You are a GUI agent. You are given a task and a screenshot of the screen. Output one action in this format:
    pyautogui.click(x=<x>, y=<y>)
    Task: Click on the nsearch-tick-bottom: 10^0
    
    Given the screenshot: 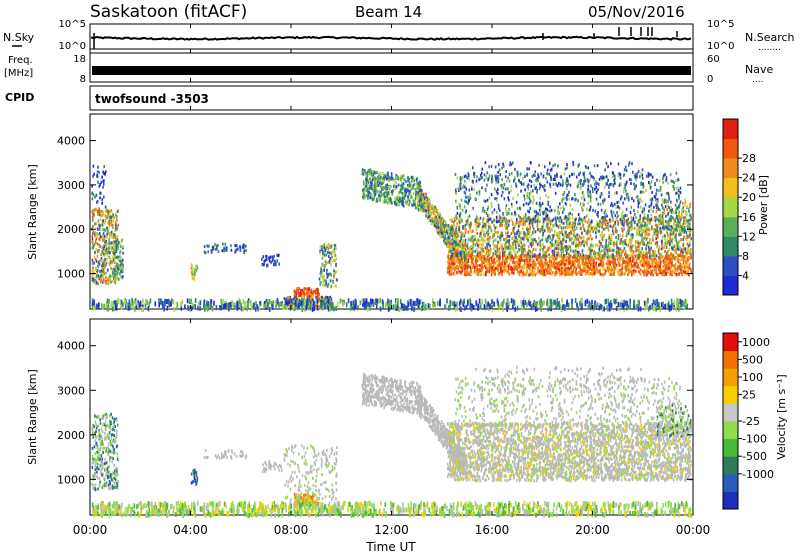 What is the action you would take?
    pyautogui.click(x=720, y=46)
    